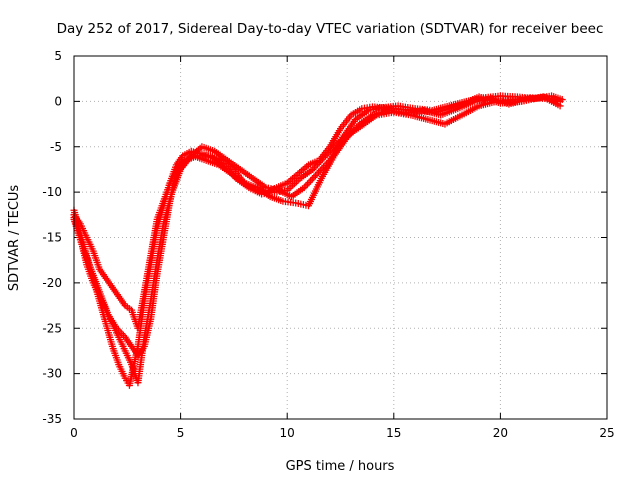 This screenshot has width=640, height=480. I want to click on x-tick-label: 20, so click(500, 433).